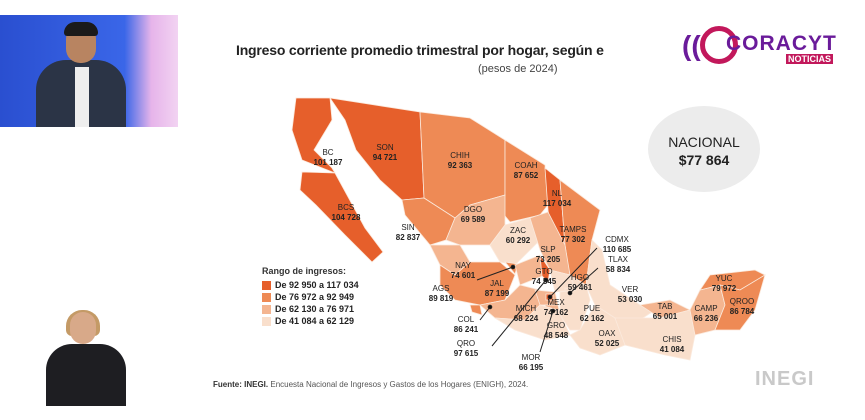  What do you see at coordinates (575, 302) in the screenshot?
I see `state-pue` at bounding box center [575, 302].